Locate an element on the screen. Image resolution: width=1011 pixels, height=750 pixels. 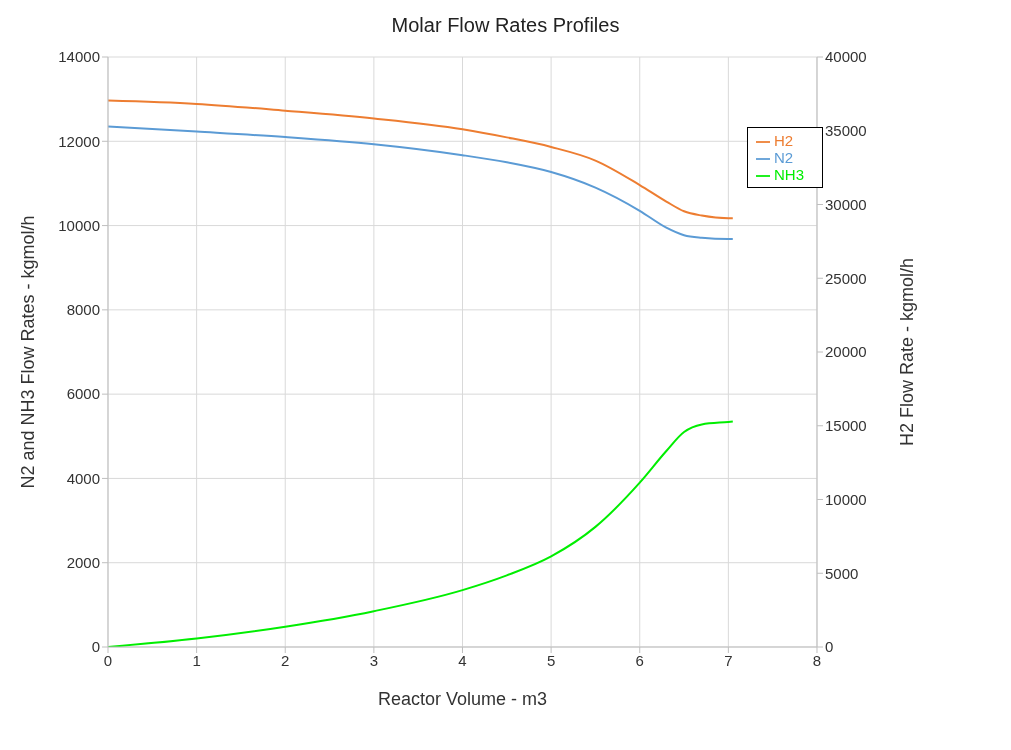
y-tick-label: 2000 is located at coordinates (83, 563).